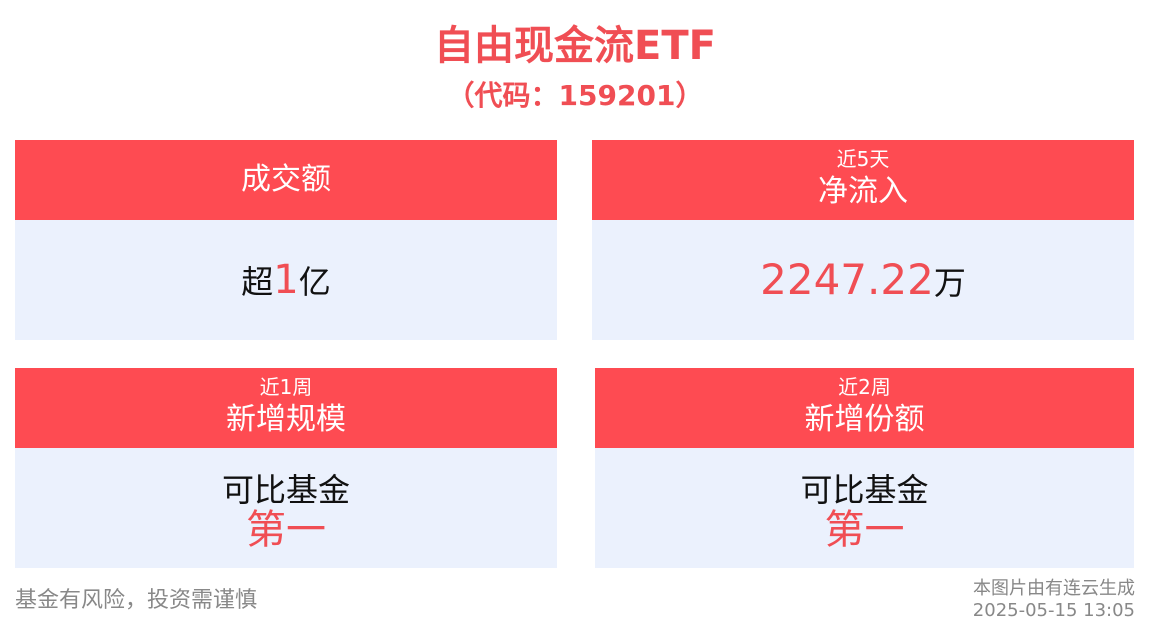 The width and height of the screenshot is (1150, 632). Describe the element at coordinates (863, 159) in the screenshot. I see `card-period: 近5天` at that location.